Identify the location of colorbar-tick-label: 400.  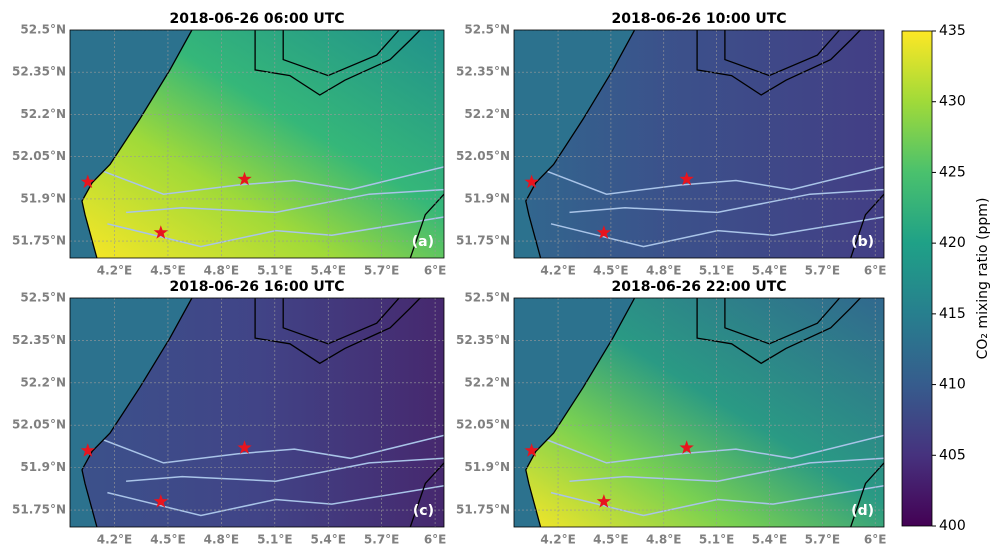
(952, 526).